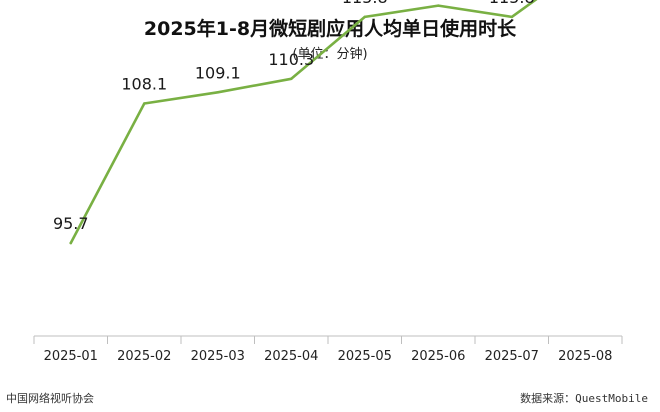  I want to click on data-label: 110.3, so click(291, 59).